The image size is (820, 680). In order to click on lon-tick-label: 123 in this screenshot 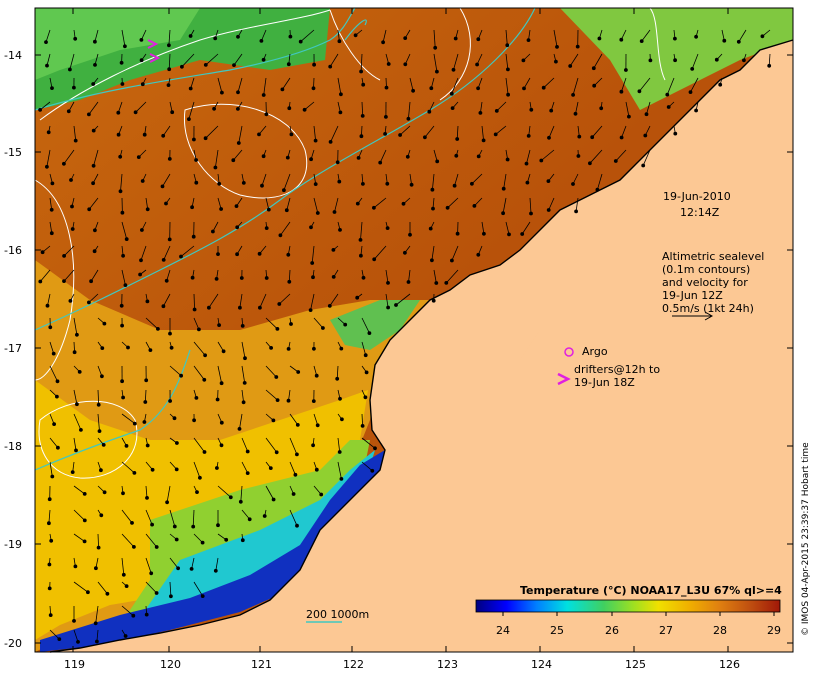, I will do `click(447, 664)`.